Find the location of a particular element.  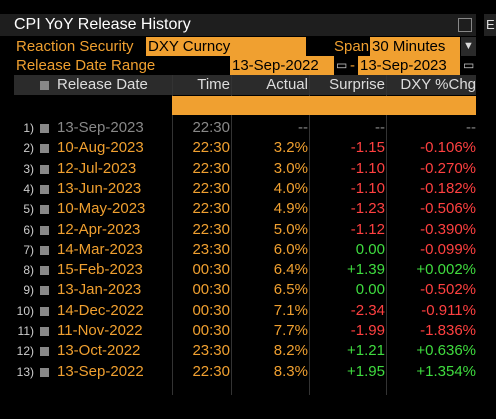

row-actual: 8.2% is located at coordinates (290, 351).